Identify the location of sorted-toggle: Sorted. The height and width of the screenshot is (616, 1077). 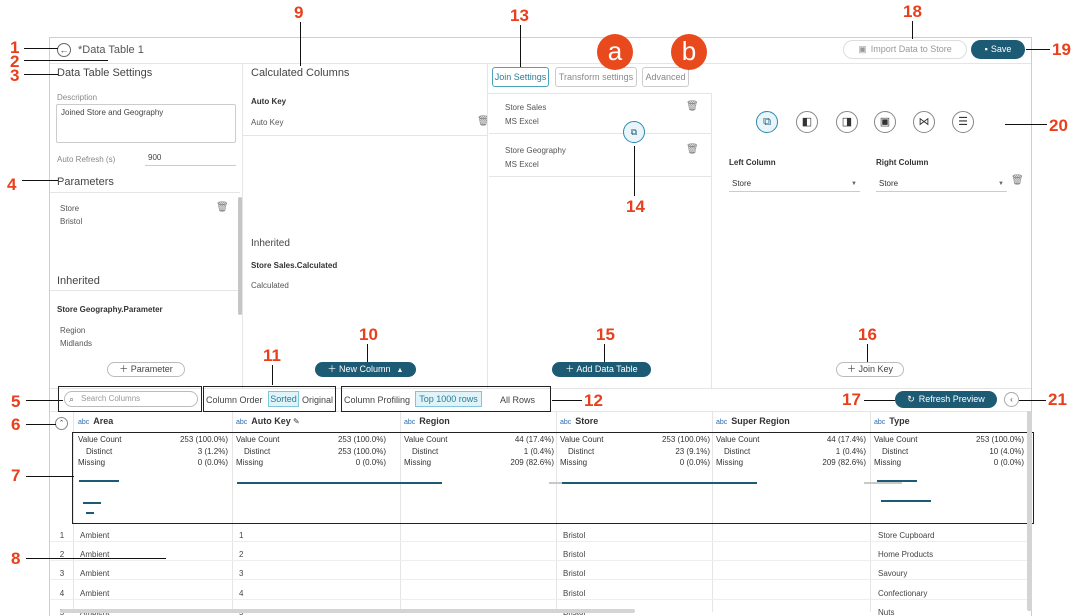
(283, 399).